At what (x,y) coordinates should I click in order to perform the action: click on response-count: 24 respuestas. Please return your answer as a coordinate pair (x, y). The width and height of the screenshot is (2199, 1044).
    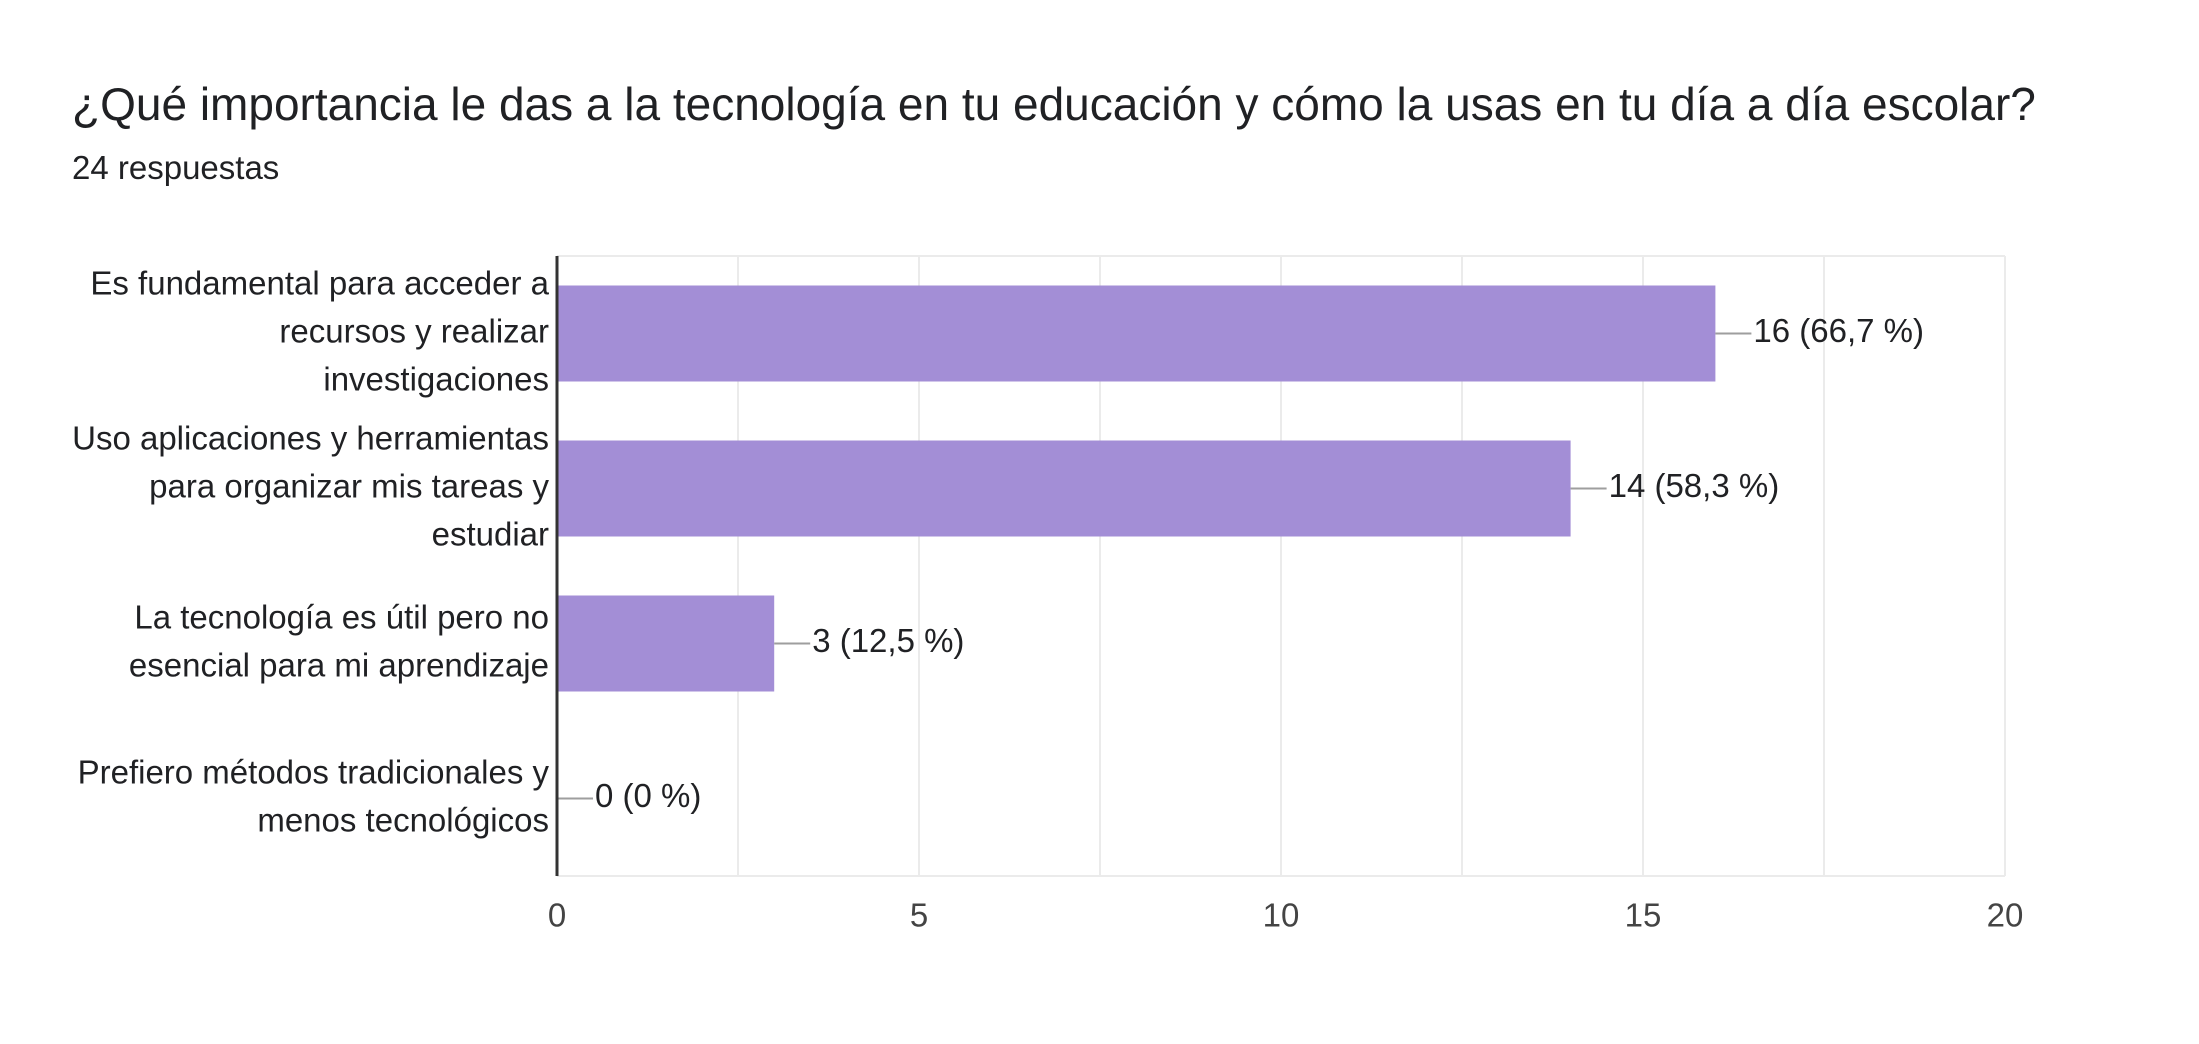
    Looking at the image, I should click on (176, 167).